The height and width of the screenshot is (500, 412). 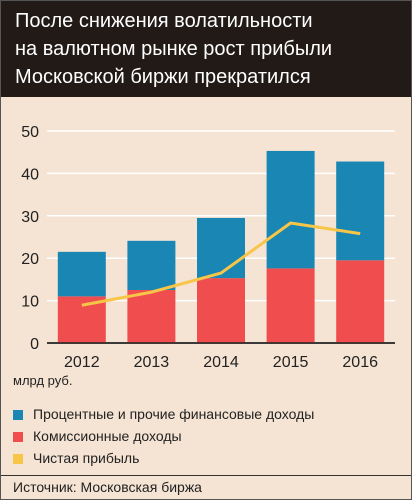 What do you see at coordinates (30, 259) in the screenshot?
I see `y-tick-label-20: 20` at bounding box center [30, 259].